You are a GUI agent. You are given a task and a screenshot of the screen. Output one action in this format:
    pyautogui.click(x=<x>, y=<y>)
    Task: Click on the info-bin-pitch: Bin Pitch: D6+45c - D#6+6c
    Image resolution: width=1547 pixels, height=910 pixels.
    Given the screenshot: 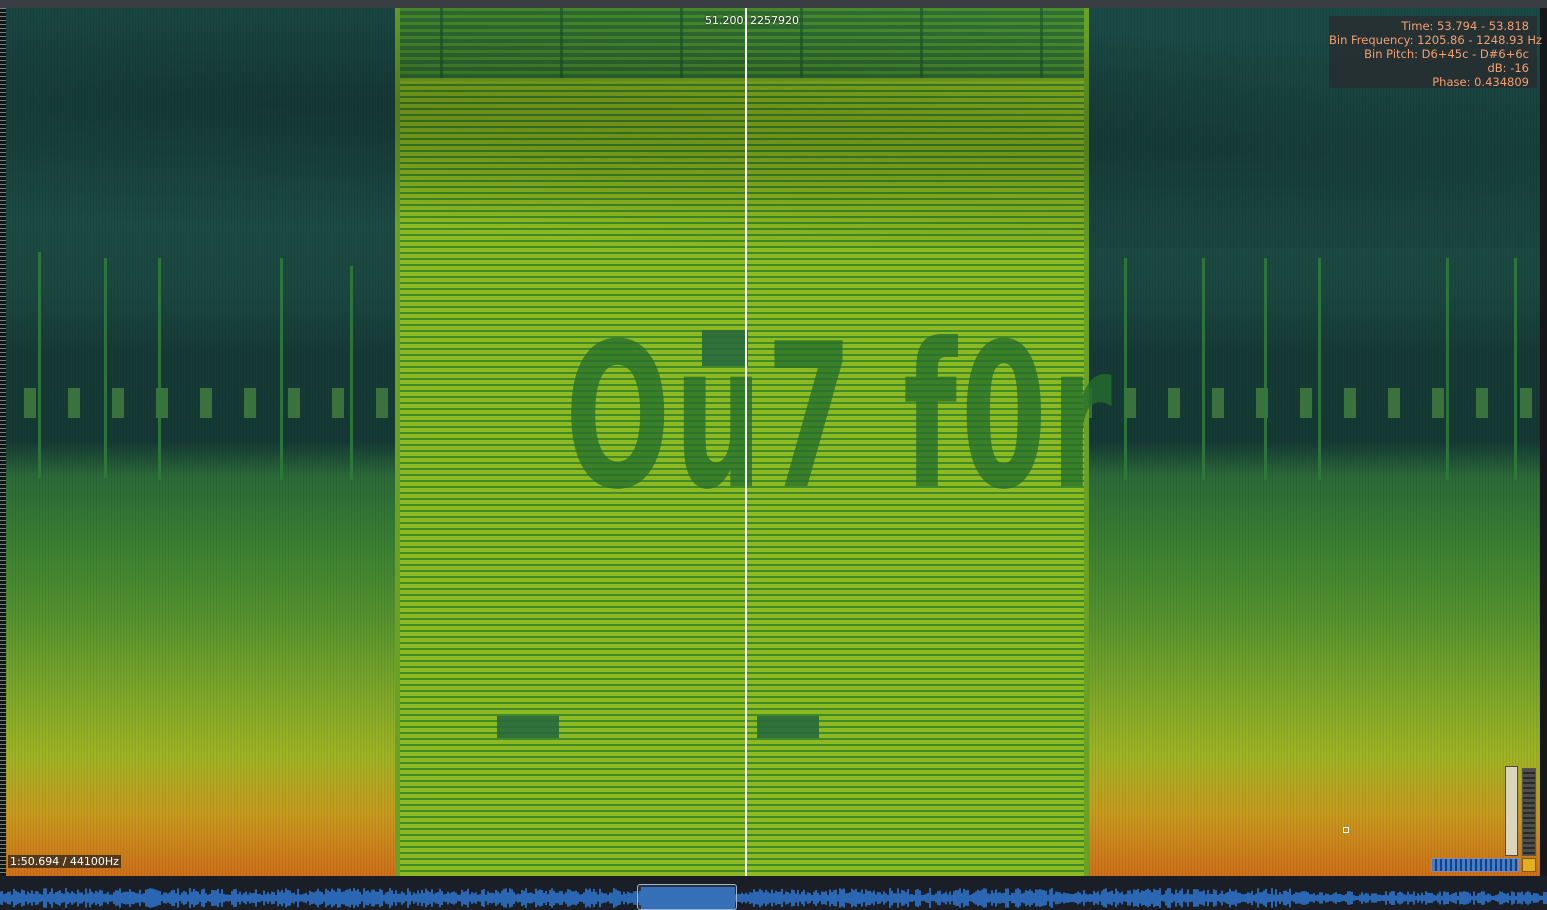 What is the action you would take?
    pyautogui.click(x=1446, y=54)
    